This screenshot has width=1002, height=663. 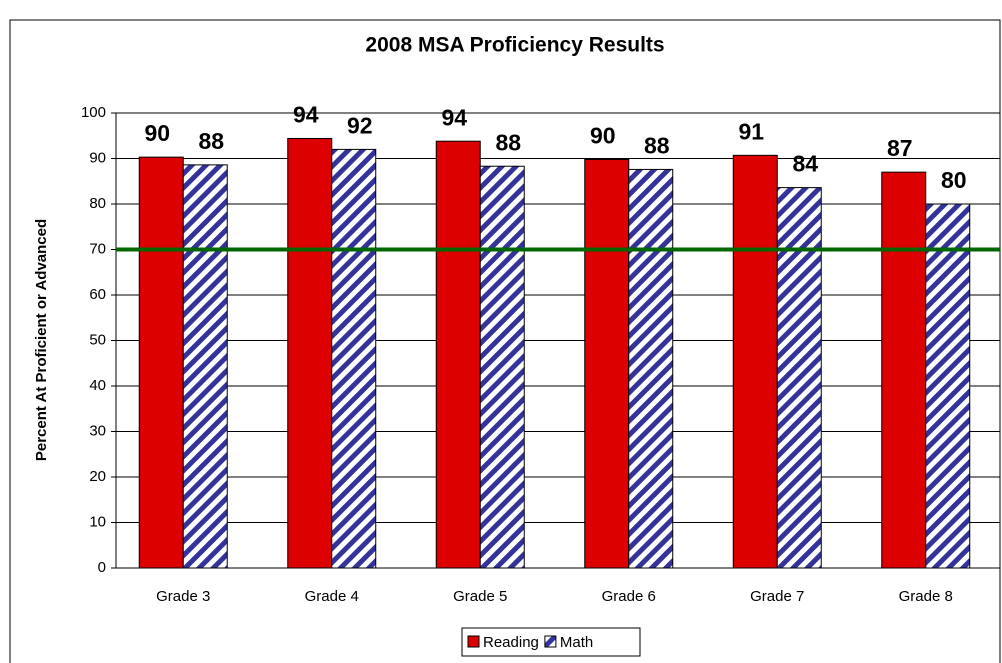 I want to click on value-label: 80, so click(x=954, y=180).